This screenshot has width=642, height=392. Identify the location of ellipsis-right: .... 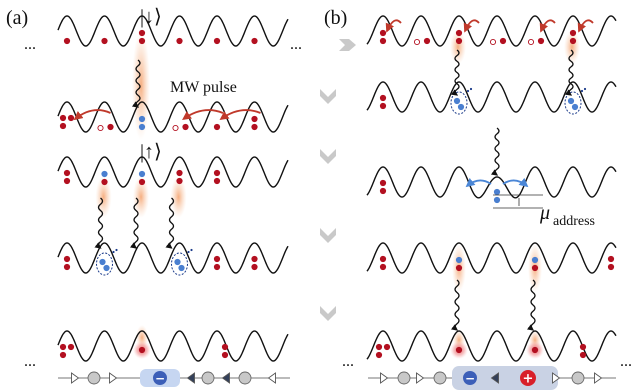
(296, 44).